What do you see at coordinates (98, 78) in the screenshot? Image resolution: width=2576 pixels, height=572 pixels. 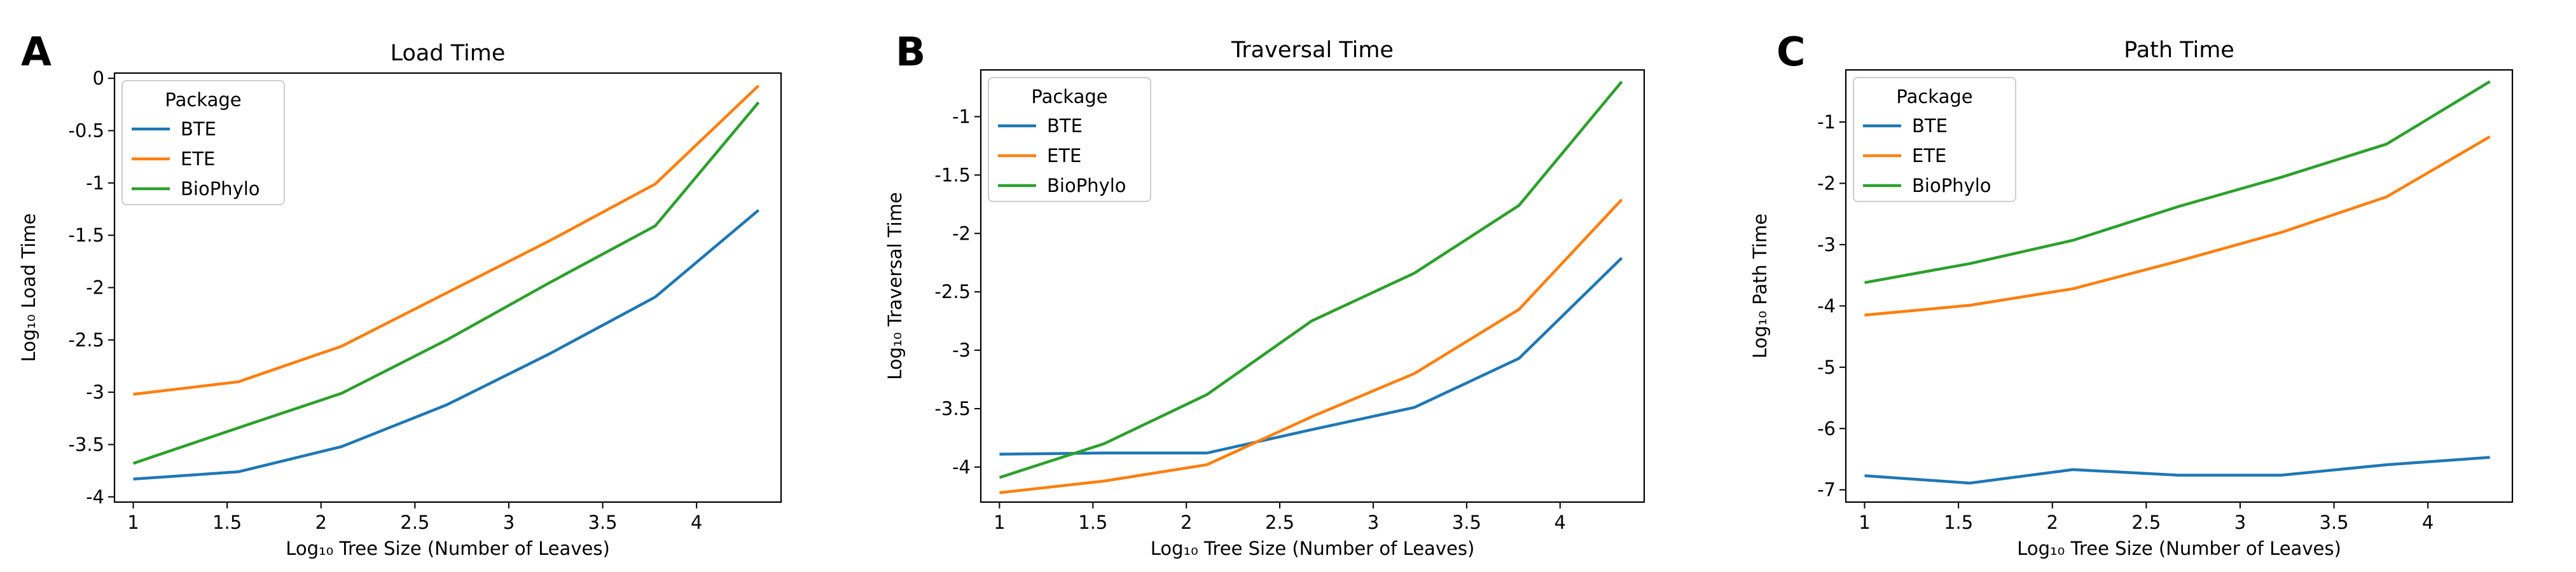 I see `y-tick-label: 0` at bounding box center [98, 78].